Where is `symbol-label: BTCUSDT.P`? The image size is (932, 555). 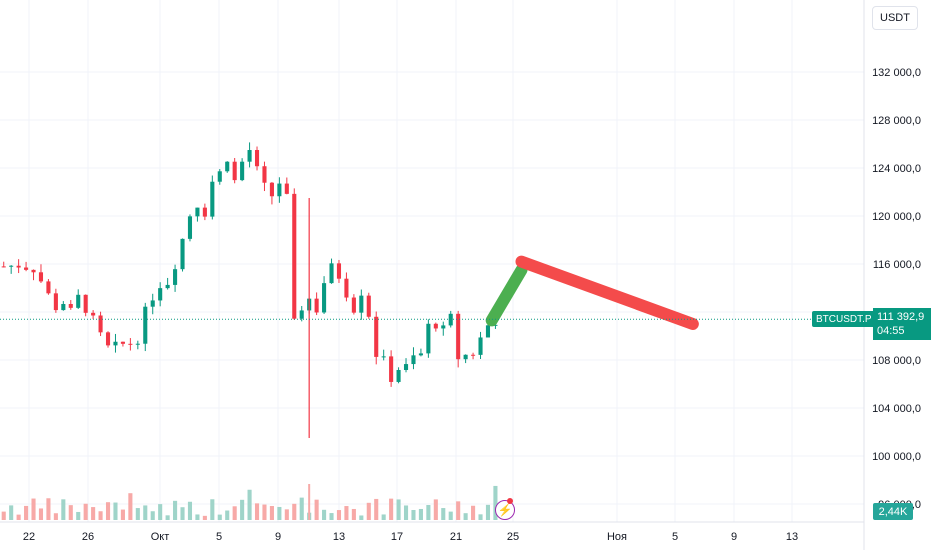 symbol-label: BTCUSDT.P is located at coordinates (844, 319).